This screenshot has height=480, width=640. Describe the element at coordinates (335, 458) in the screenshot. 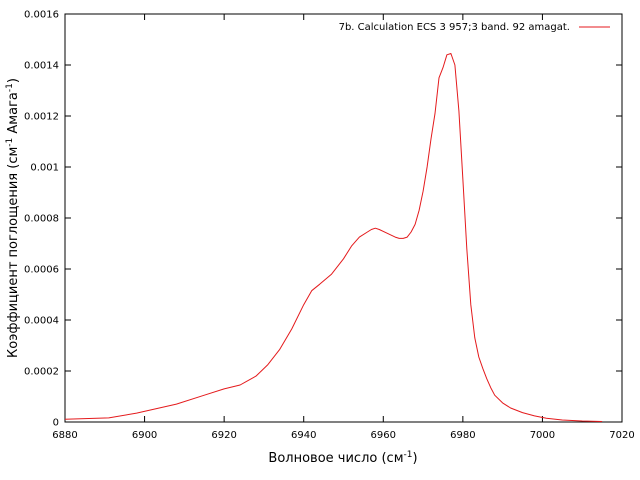

I see `x-axis-title-main: Волновое число (см` at that location.